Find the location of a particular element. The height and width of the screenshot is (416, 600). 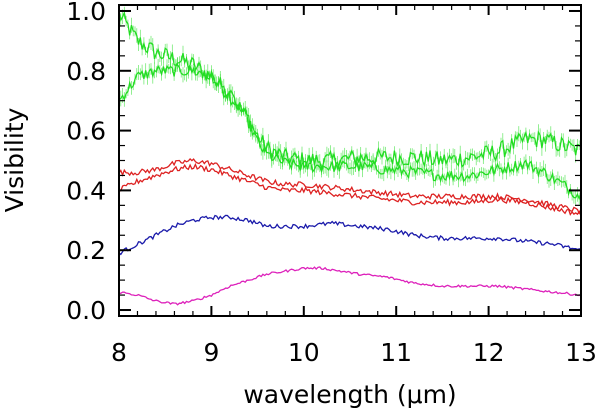

series-magenta is located at coordinates (350, 286).